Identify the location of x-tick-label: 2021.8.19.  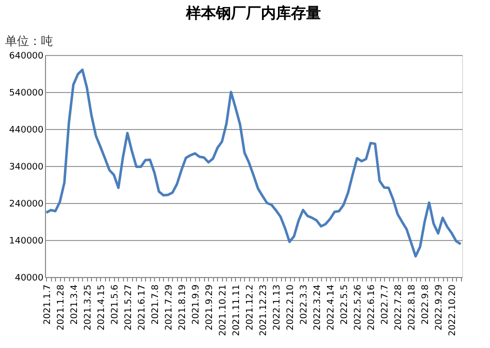
(183, 307).